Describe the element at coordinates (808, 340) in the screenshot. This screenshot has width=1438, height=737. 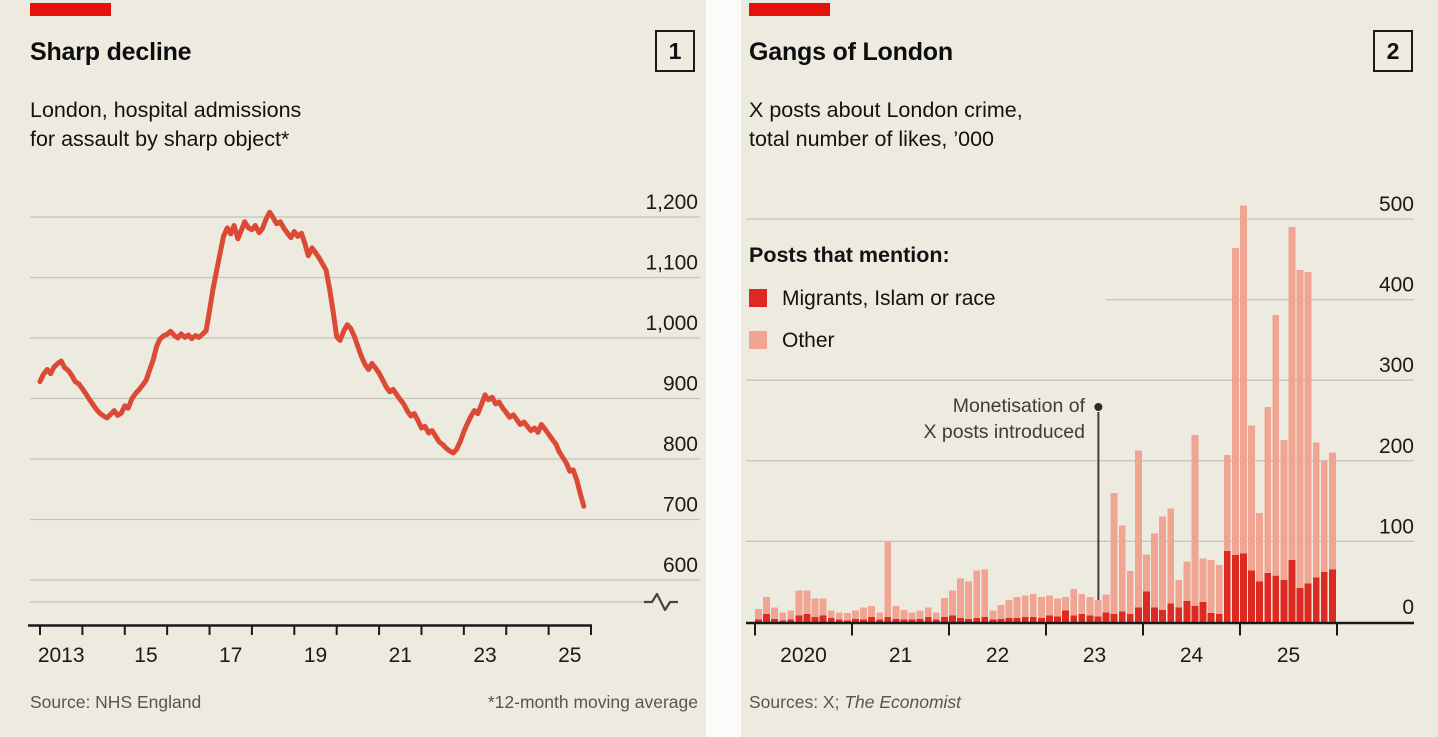
I see `legend-label-other: Other` at that location.